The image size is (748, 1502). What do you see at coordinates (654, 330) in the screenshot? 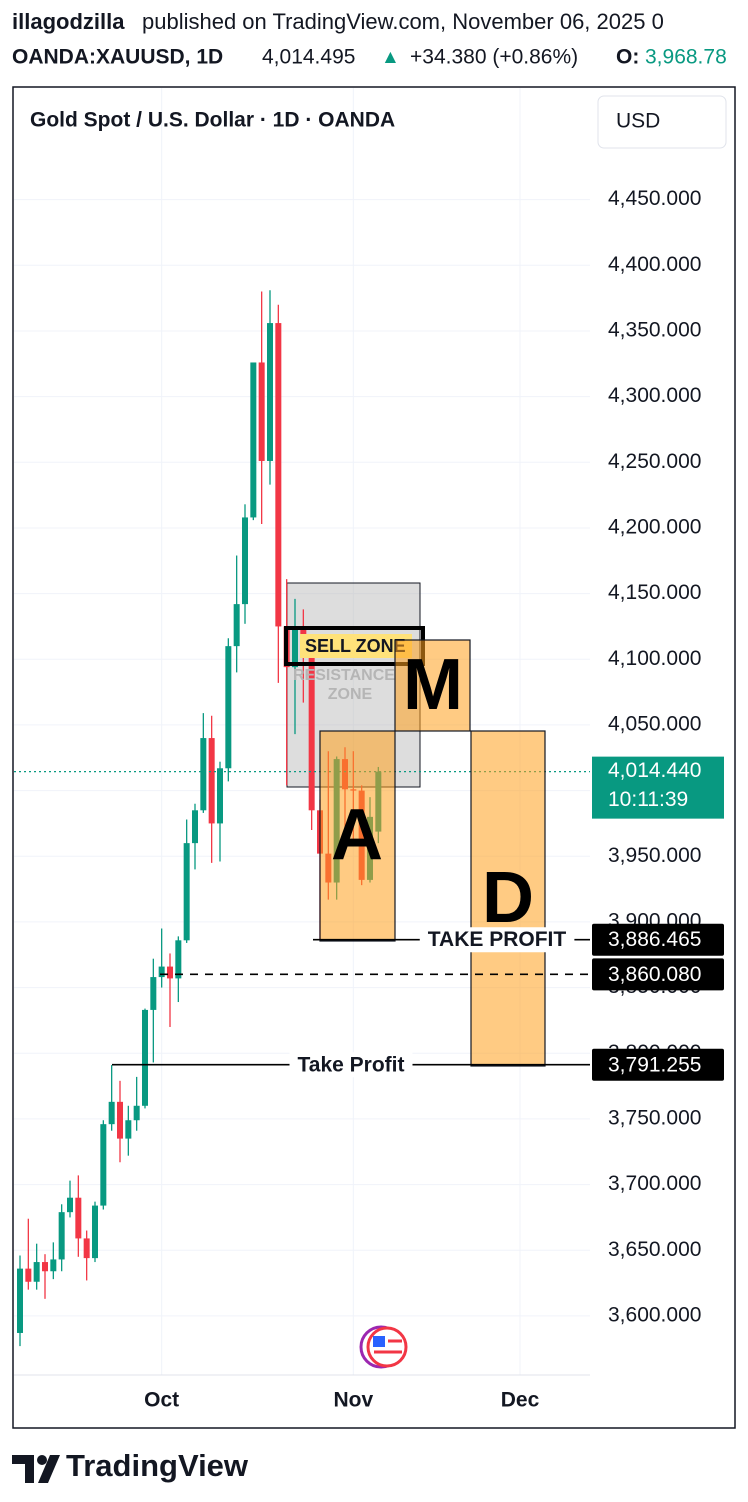
I see `y-tick-label: 4,350.000` at bounding box center [654, 330].